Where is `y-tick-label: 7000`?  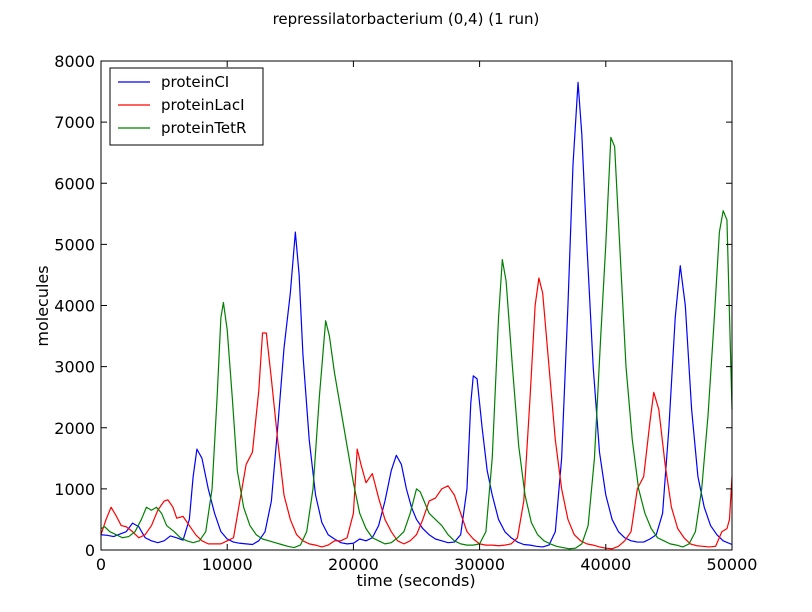 y-tick-label: 7000 is located at coordinates (74, 122).